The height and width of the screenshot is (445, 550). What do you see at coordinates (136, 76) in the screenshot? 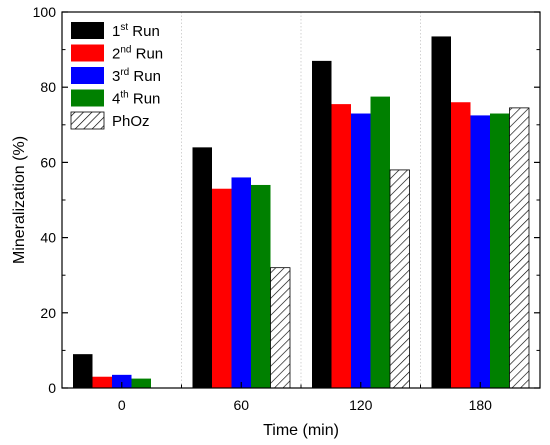
I see `legend-label: 3rd Run` at bounding box center [136, 76].